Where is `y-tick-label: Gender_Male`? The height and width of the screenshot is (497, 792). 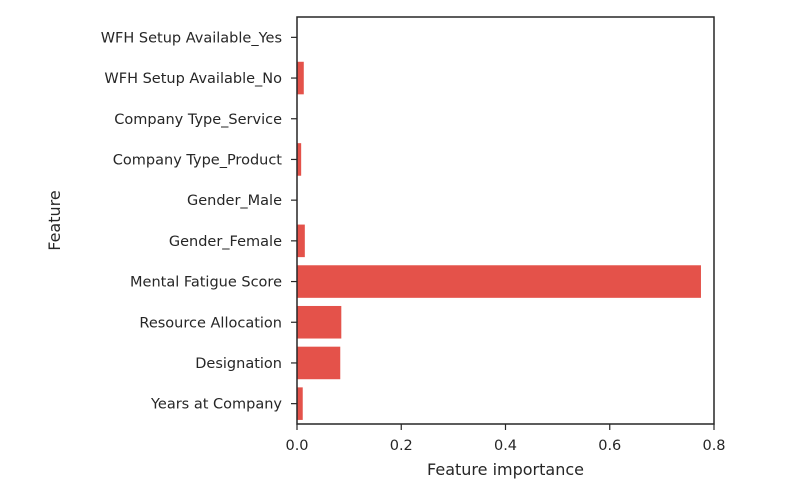
y-tick-label: Gender_Male is located at coordinates (234, 201).